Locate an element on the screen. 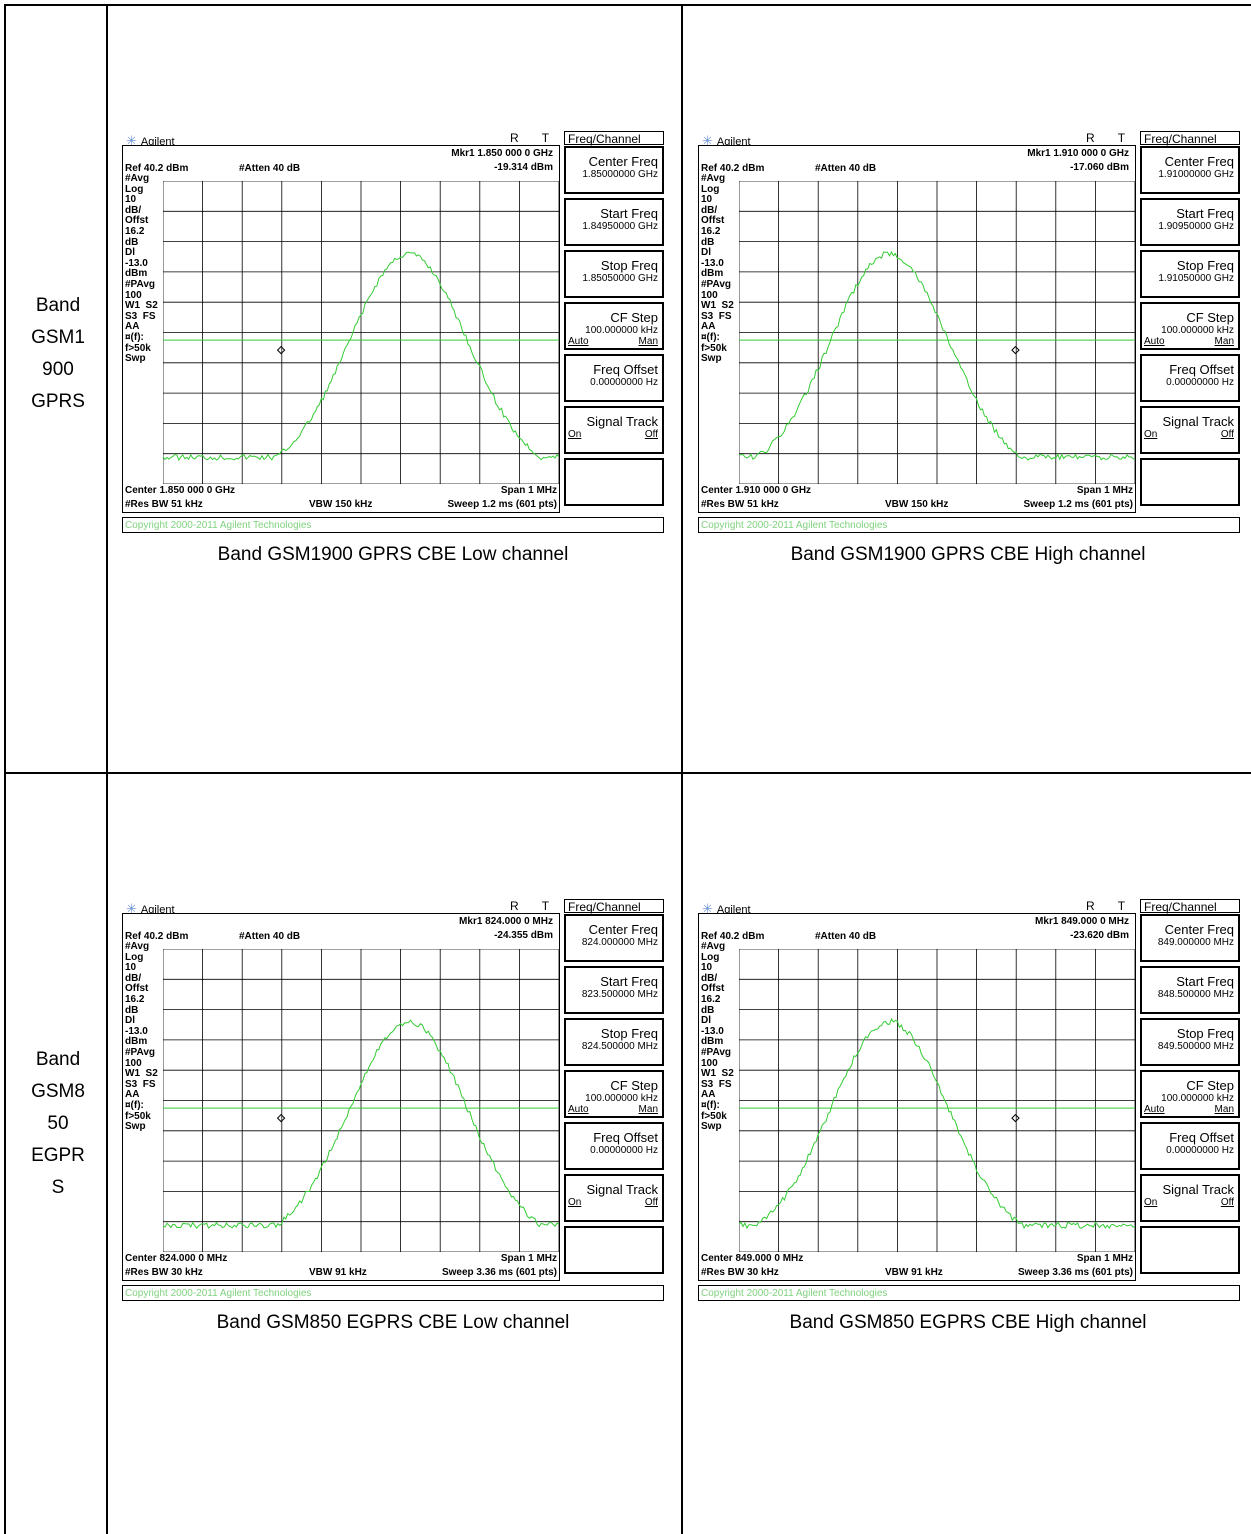 The height and width of the screenshot is (1534, 1251). softkey-value: 1.91000000 GHz is located at coordinates (1196, 174).